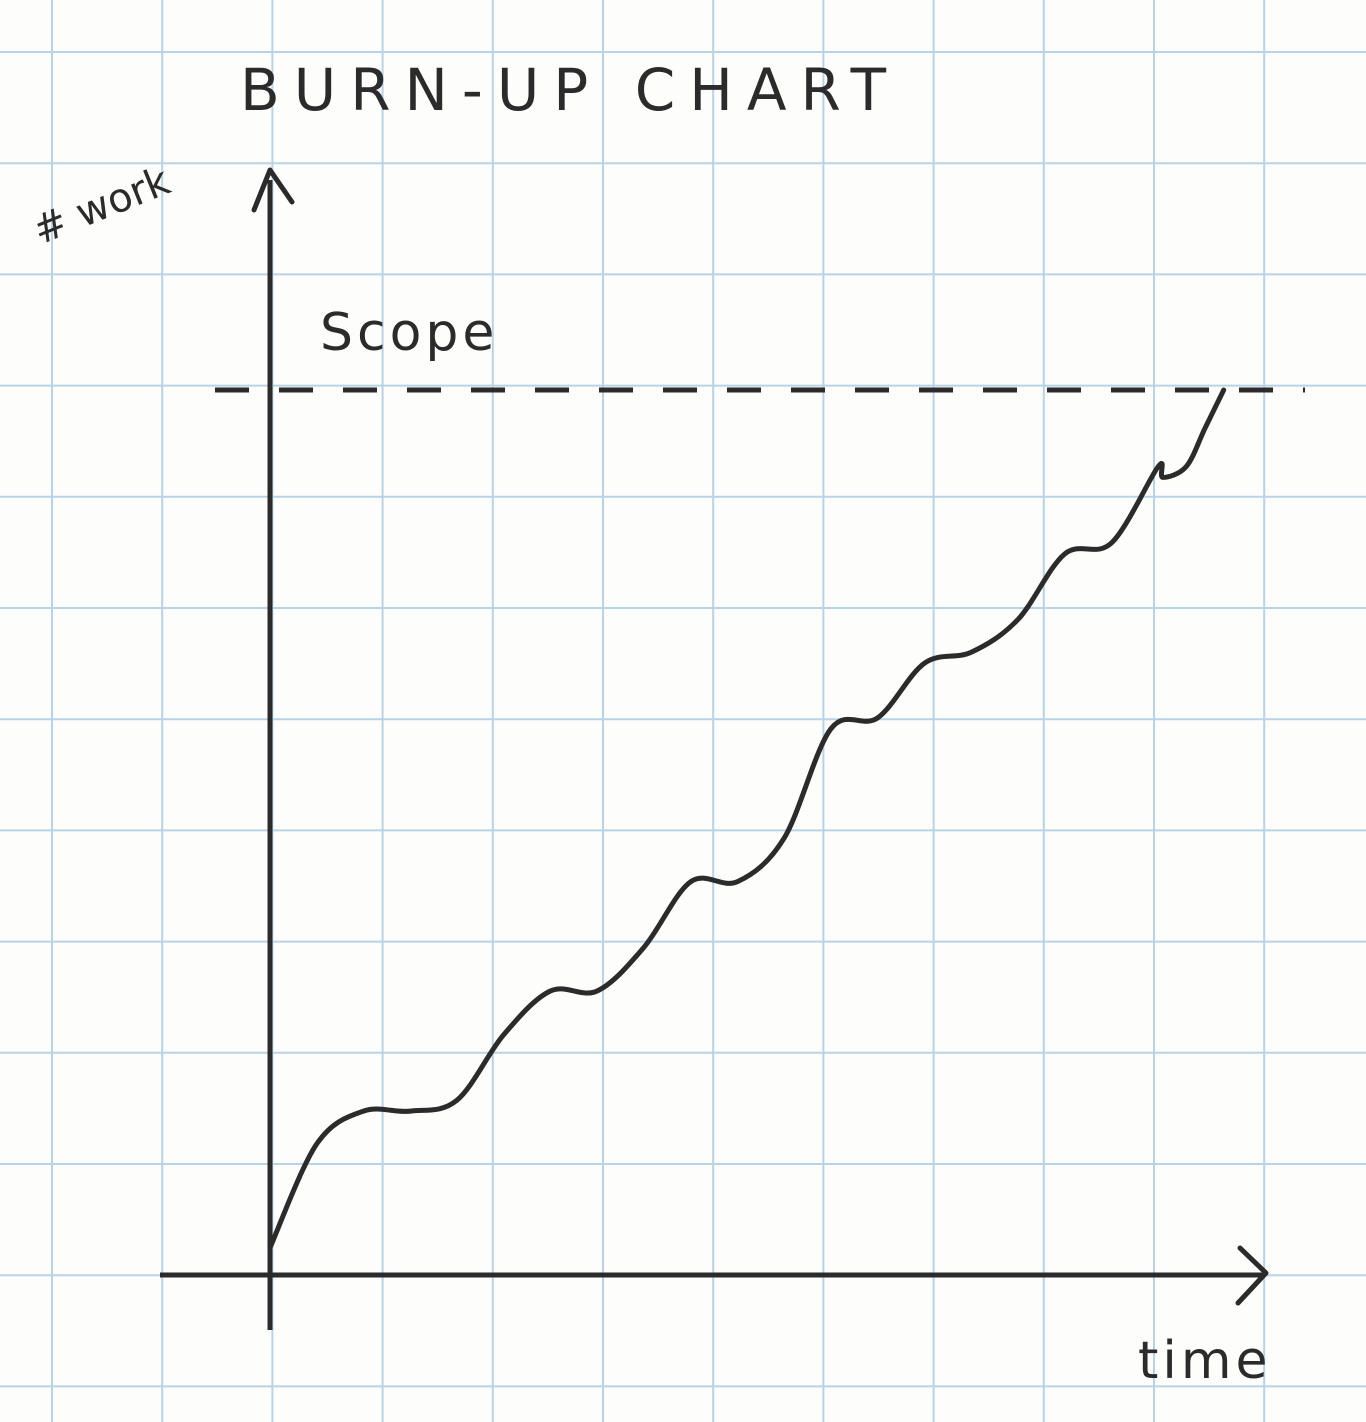 This screenshot has height=1422, width=1366. I want to click on x-axis-label: time, so click(1204, 1361).